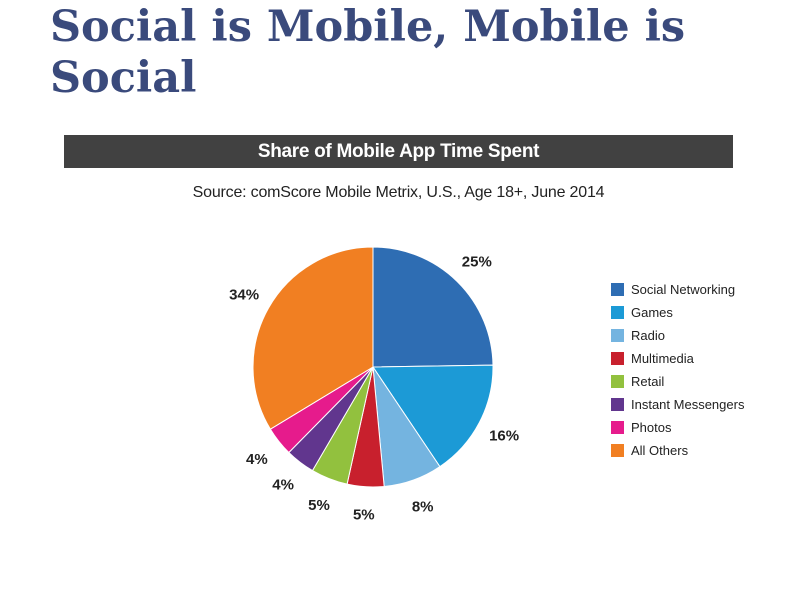 This screenshot has width=800, height=600. What do you see at coordinates (477, 262) in the screenshot?
I see `slice-label-social-networking: 25%` at bounding box center [477, 262].